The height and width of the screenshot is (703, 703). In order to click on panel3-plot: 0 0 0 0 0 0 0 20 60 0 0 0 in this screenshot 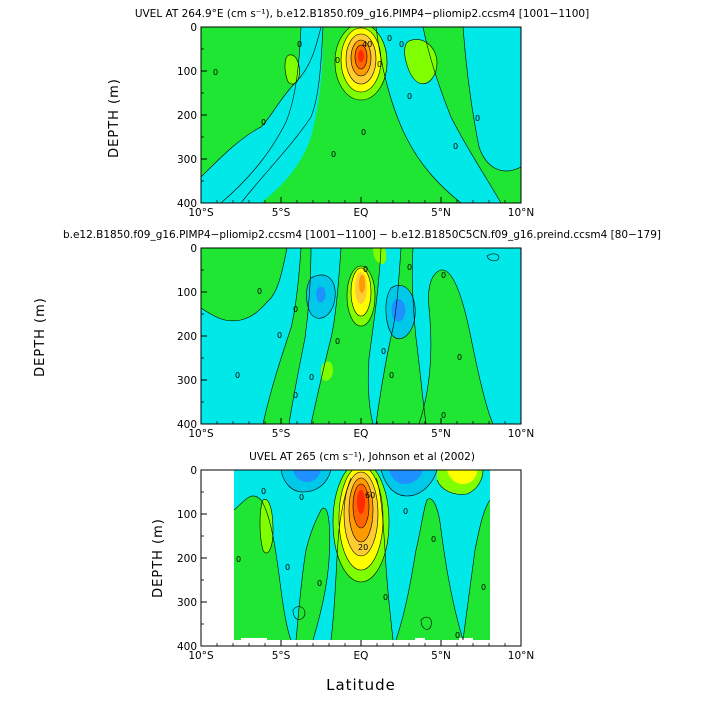, I will do `click(361, 558)`.